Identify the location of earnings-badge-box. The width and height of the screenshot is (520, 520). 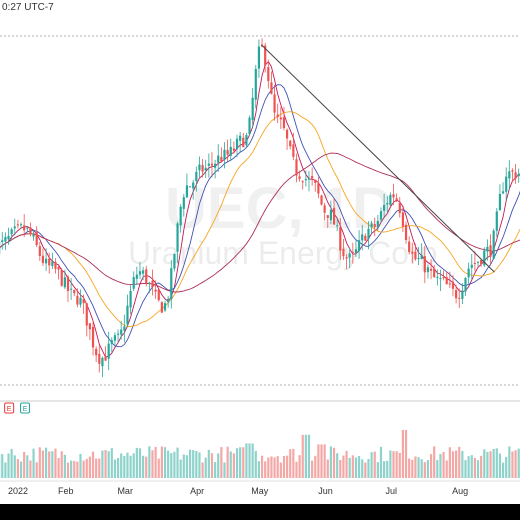
(25, 408).